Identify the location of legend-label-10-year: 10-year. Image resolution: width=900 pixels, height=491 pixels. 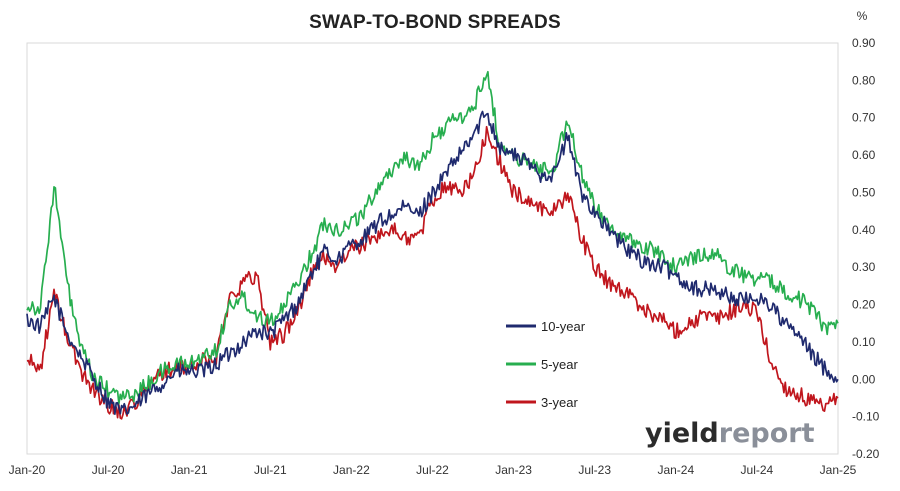
(563, 326).